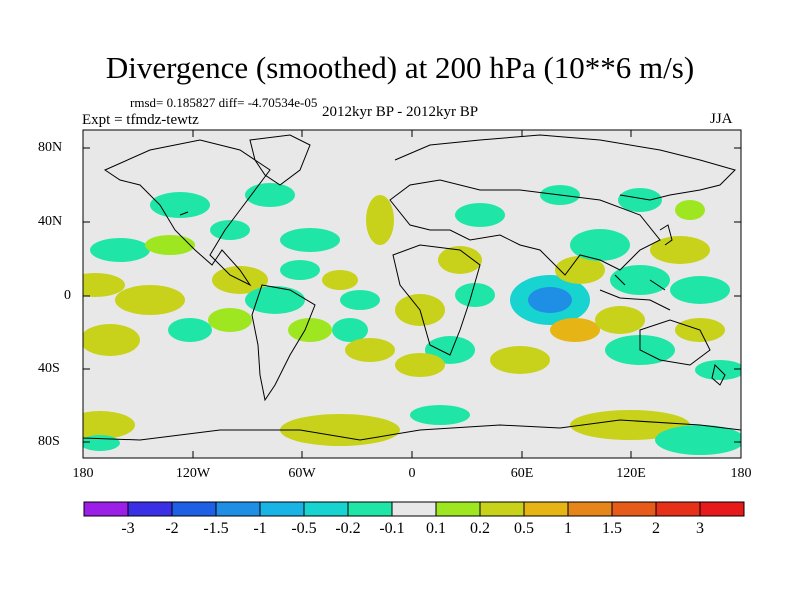 Image resolution: width=800 pixels, height=600 pixels. I want to click on colorbar-label: -1, so click(260, 528).